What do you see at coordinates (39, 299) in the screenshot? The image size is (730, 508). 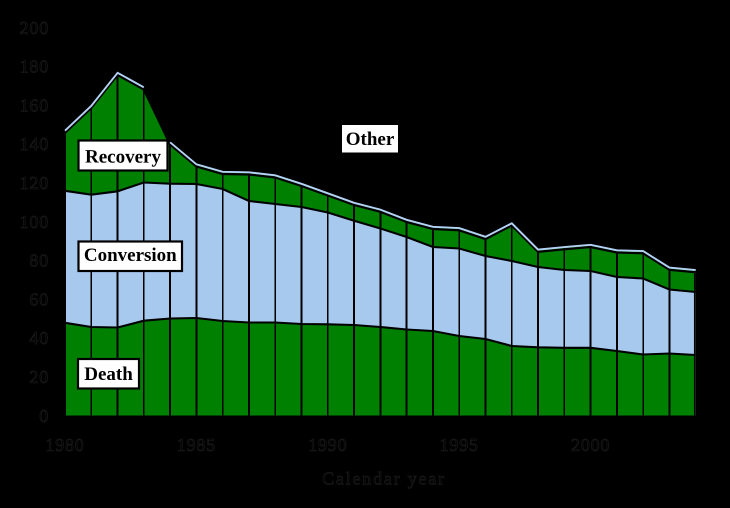 I see `svg-text: 60` at bounding box center [39, 299].